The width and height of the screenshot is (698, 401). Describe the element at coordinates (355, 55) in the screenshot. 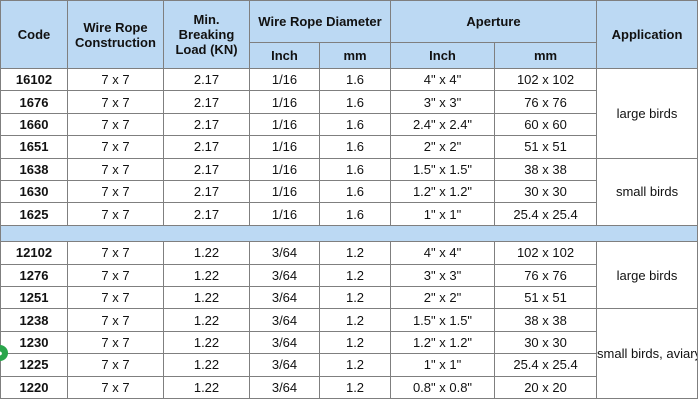

I see `header-diameter-mm: mm` at that location.